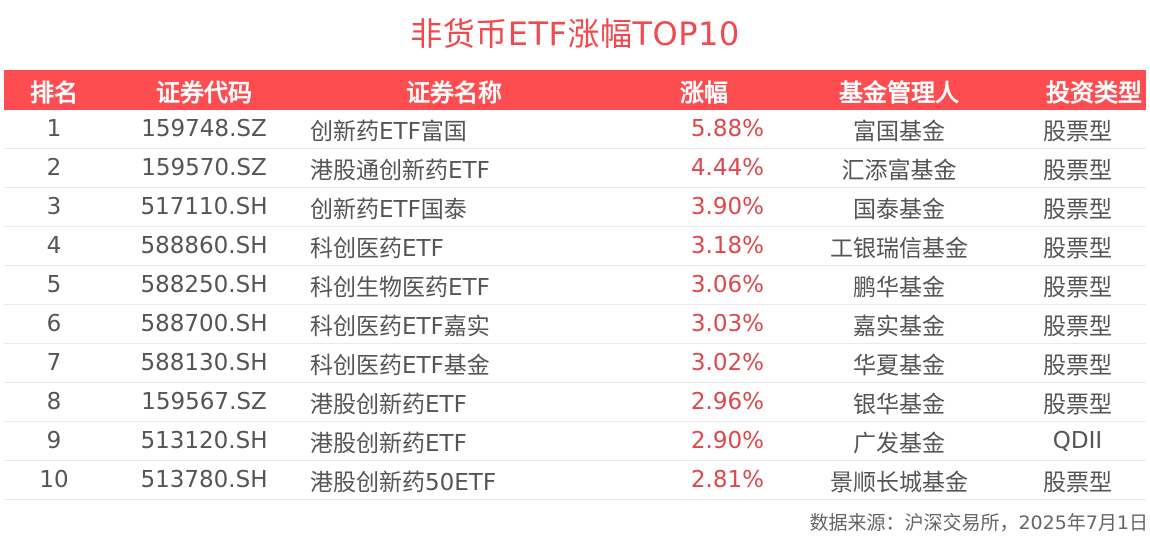 This screenshot has width=1150, height=540. I want to click on change-cell: 3.02%, so click(727, 363).